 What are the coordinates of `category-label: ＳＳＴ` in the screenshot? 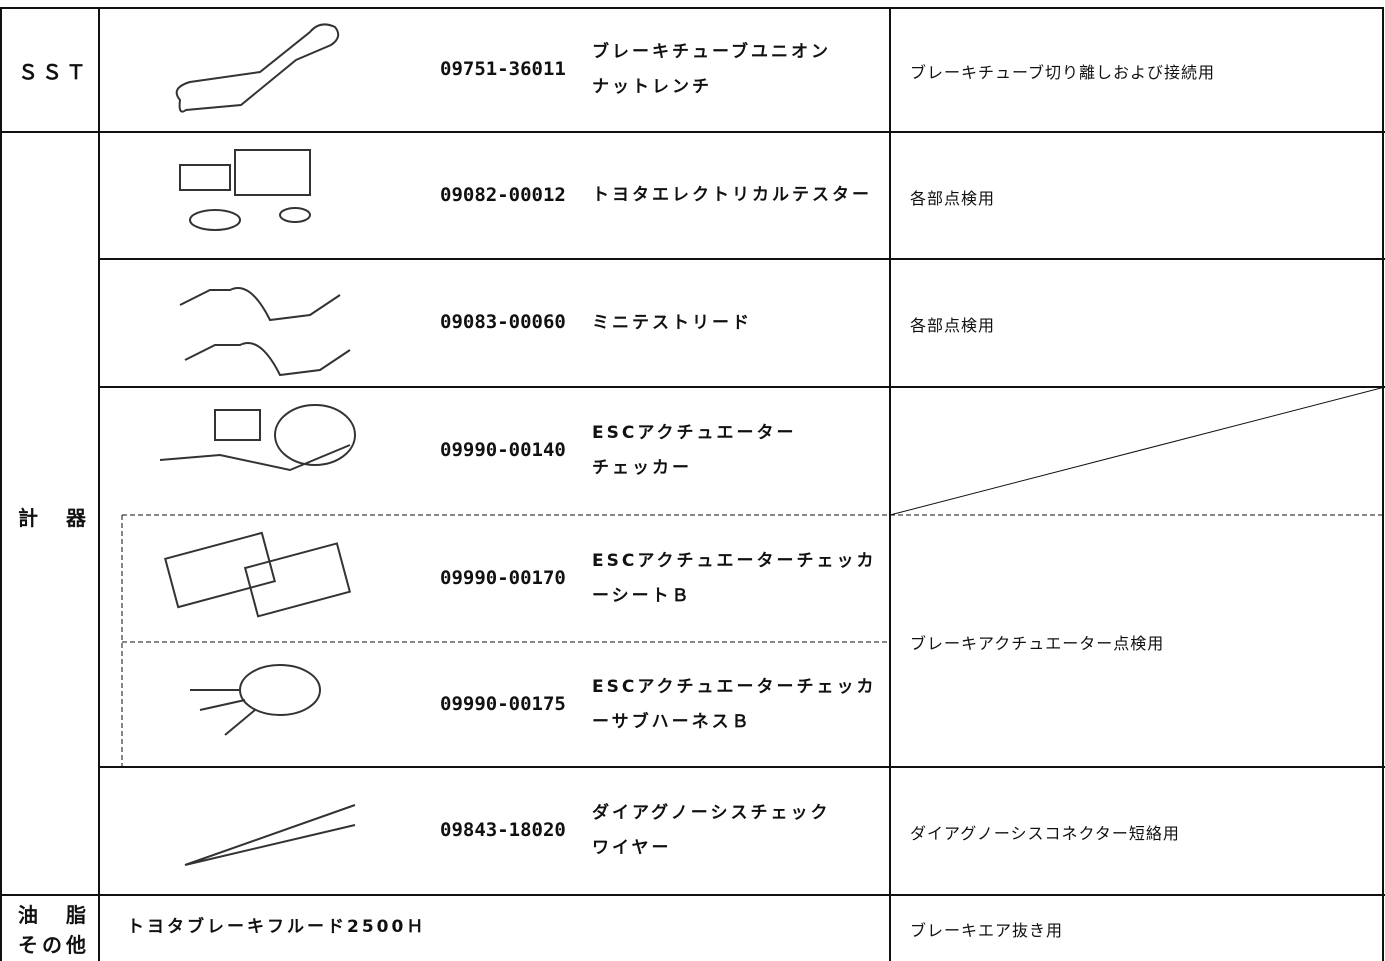 It's located at (54, 72).